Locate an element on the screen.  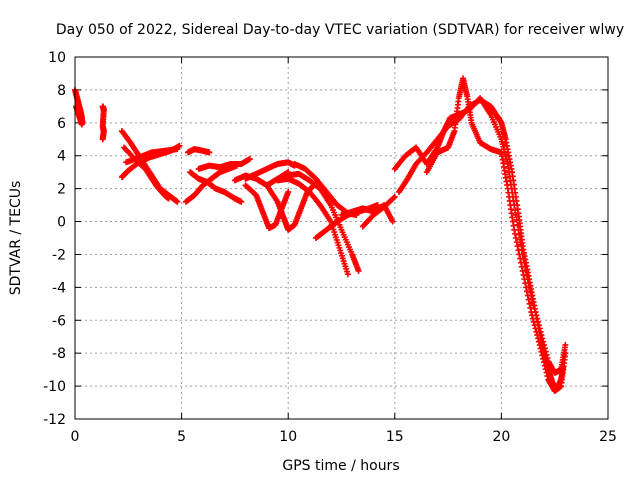
y-tick-label: 2 is located at coordinates (61, 190).